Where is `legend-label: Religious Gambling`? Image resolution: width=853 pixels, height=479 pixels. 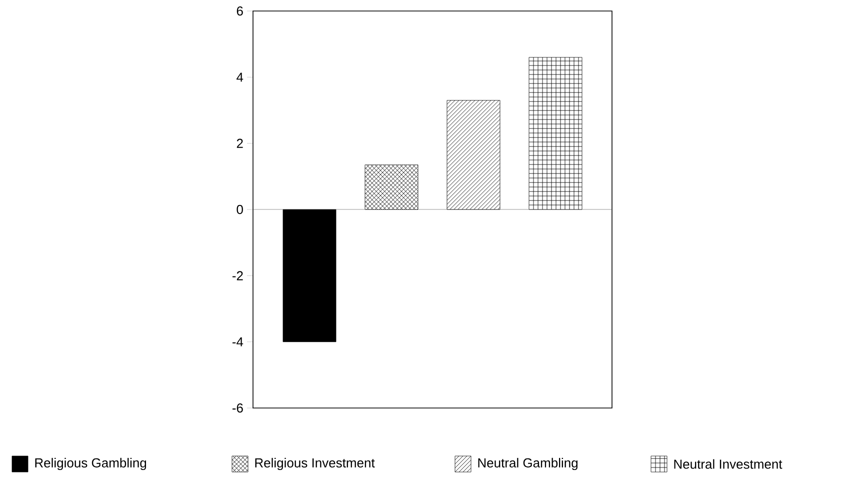 legend-label: Religious Gambling is located at coordinates (90, 464).